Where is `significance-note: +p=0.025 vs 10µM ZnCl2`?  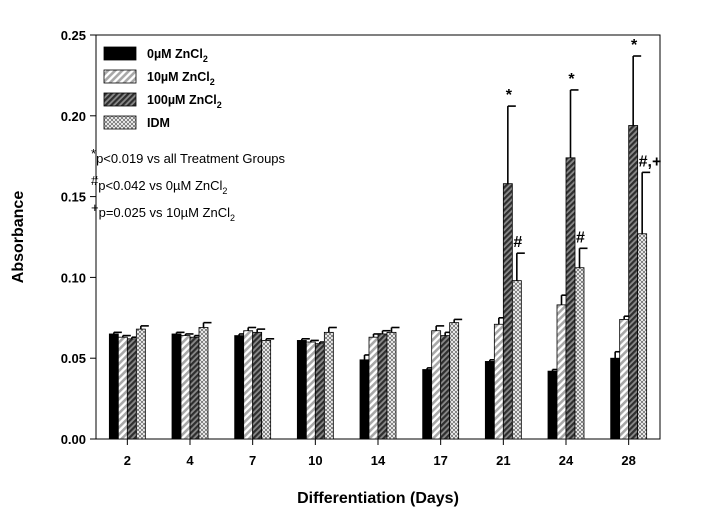 significance-note: +p=0.025 vs 10µM ZnCl2 is located at coordinates (163, 211).